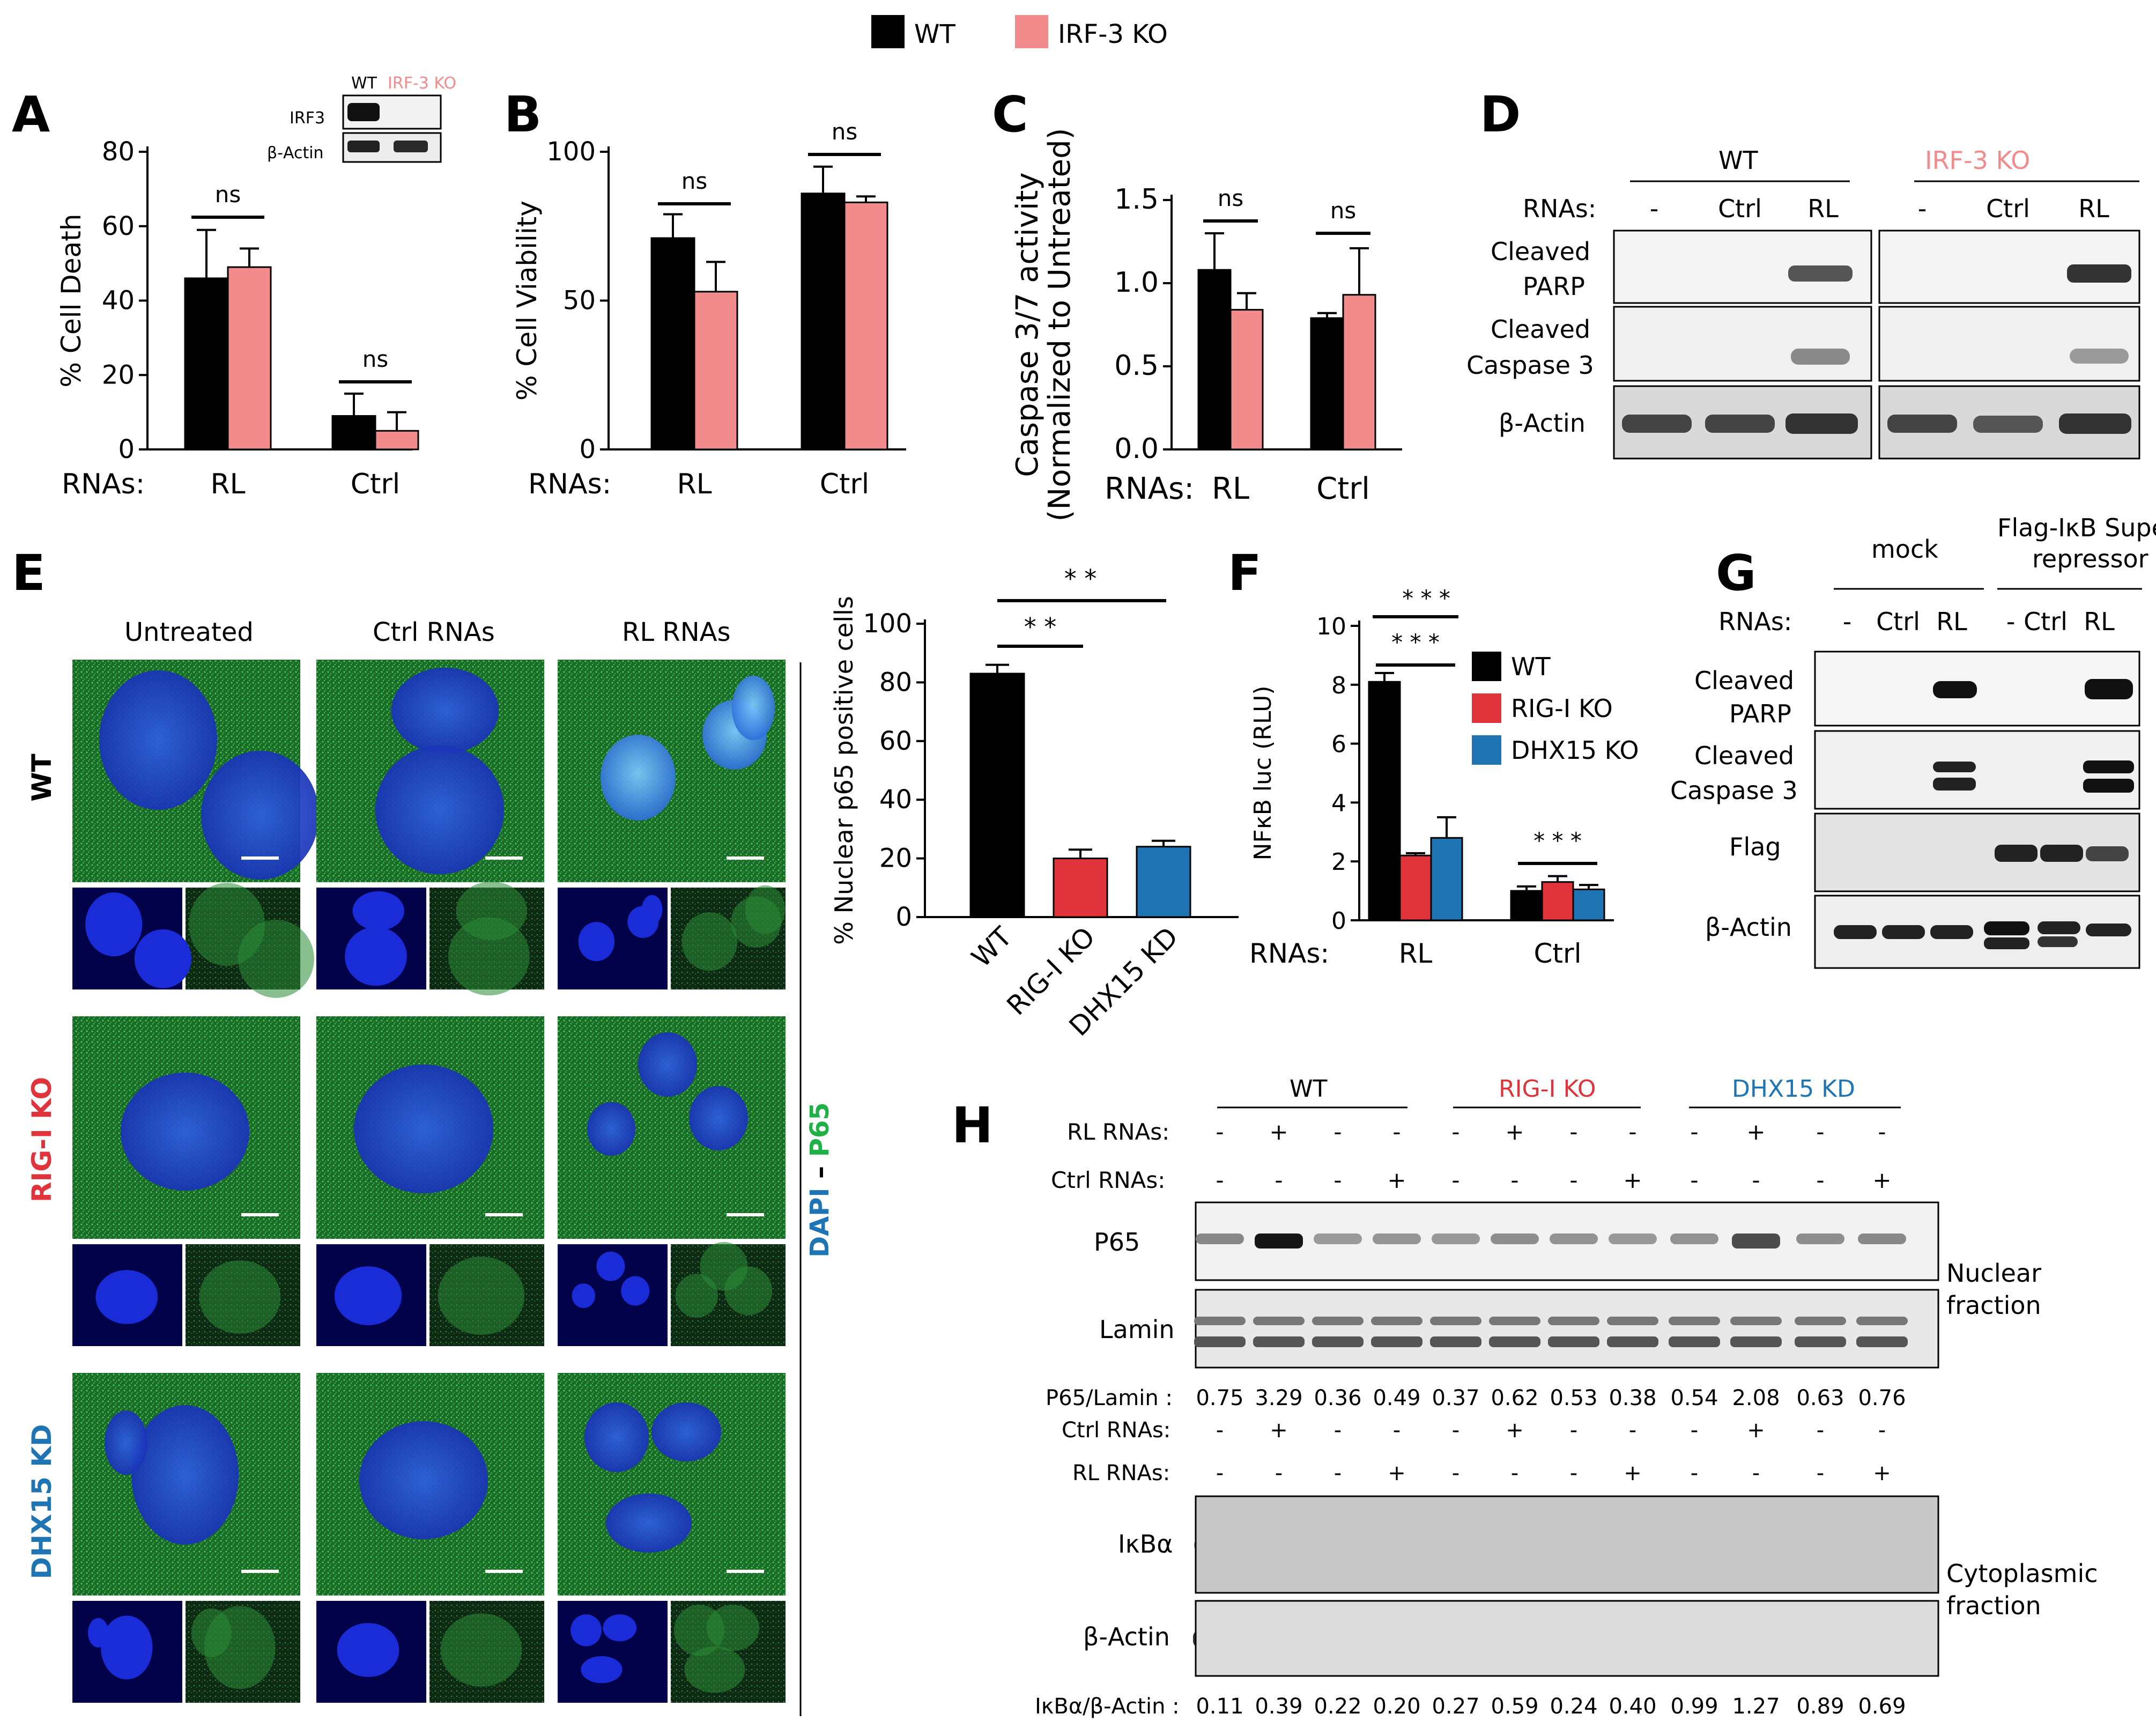 The image size is (2156, 1736). What do you see at coordinates (1031, 32) in the screenshot?
I see `legend-swatch-irf3` at bounding box center [1031, 32].